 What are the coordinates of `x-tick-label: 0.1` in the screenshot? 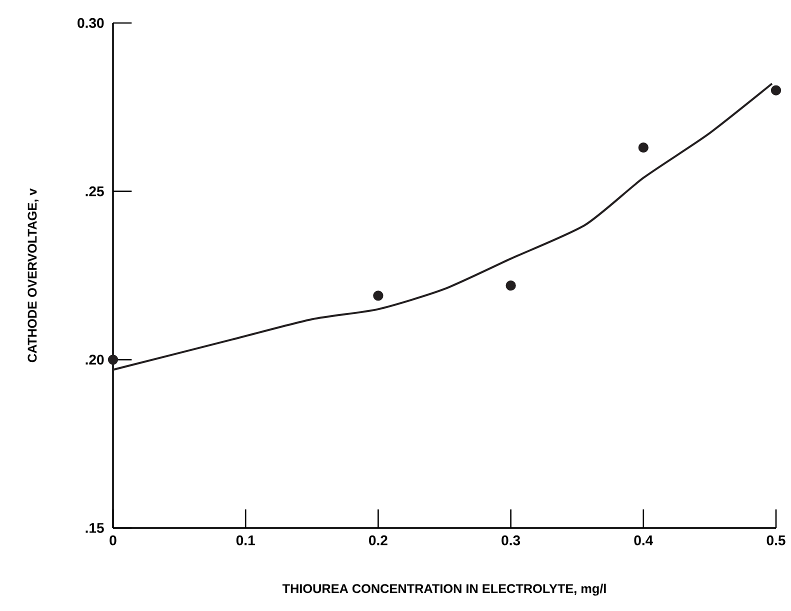 It's located at (245, 540).